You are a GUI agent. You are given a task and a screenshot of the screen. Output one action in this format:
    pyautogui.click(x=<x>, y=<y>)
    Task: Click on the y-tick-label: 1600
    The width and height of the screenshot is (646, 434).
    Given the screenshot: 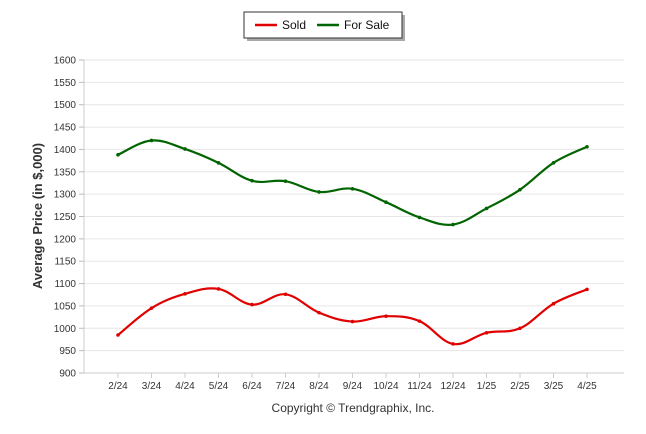 What is the action you would take?
    pyautogui.click(x=65, y=61)
    